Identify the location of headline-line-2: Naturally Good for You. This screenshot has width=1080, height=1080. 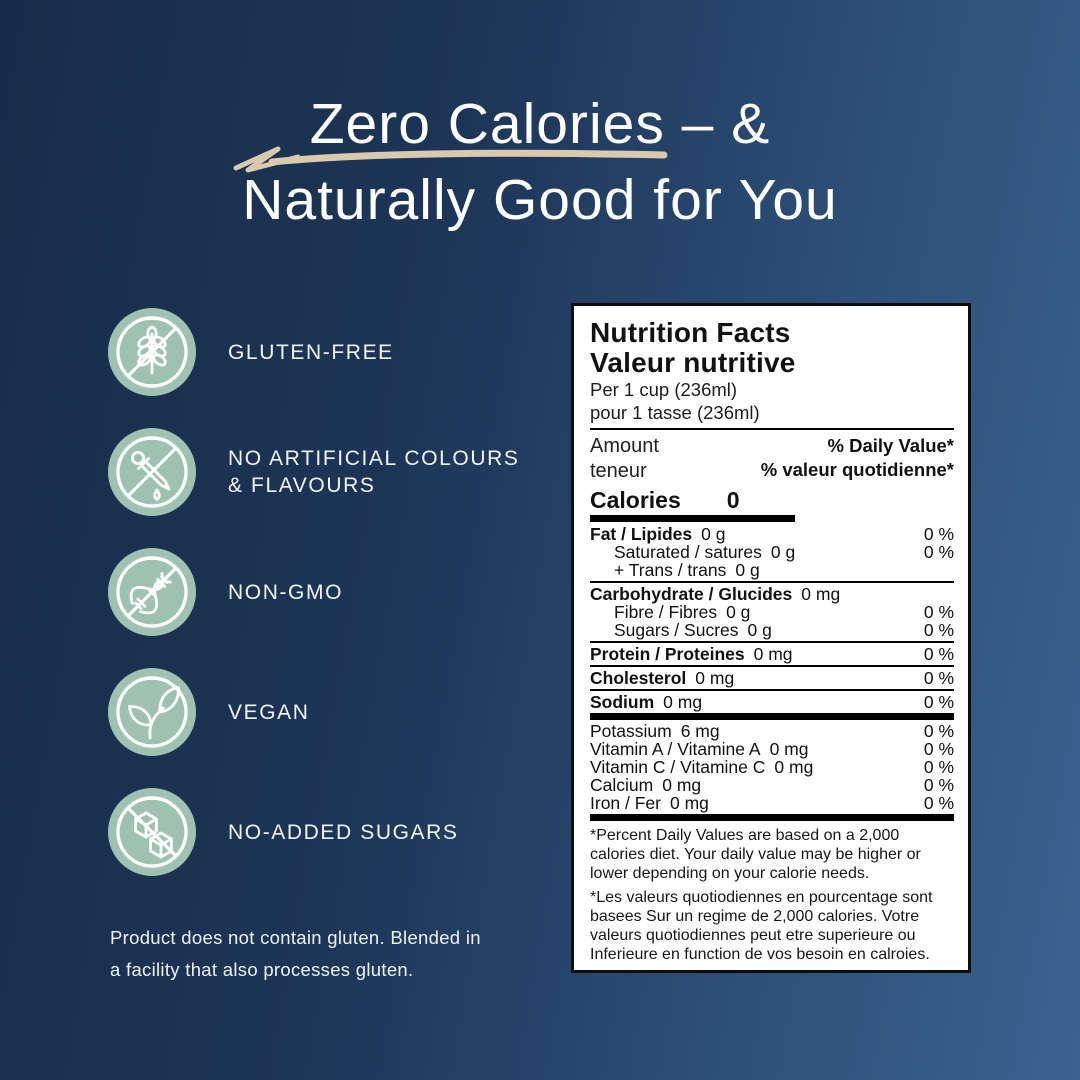
(540, 200).